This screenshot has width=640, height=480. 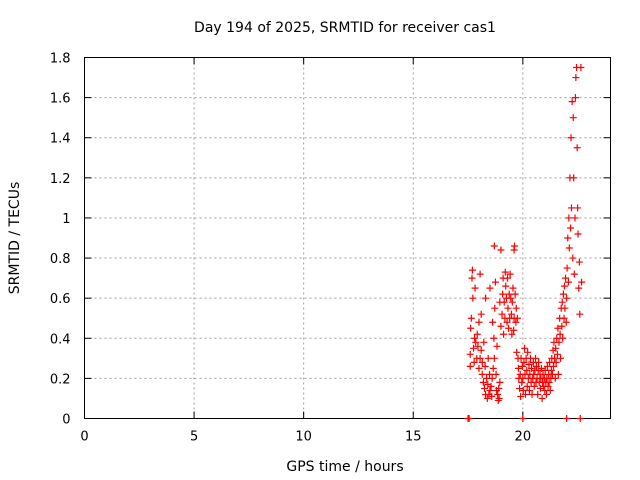 What do you see at coordinates (66, 420) in the screenshot?
I see `y-tick-label: 0` at bounding box center [66, 420].